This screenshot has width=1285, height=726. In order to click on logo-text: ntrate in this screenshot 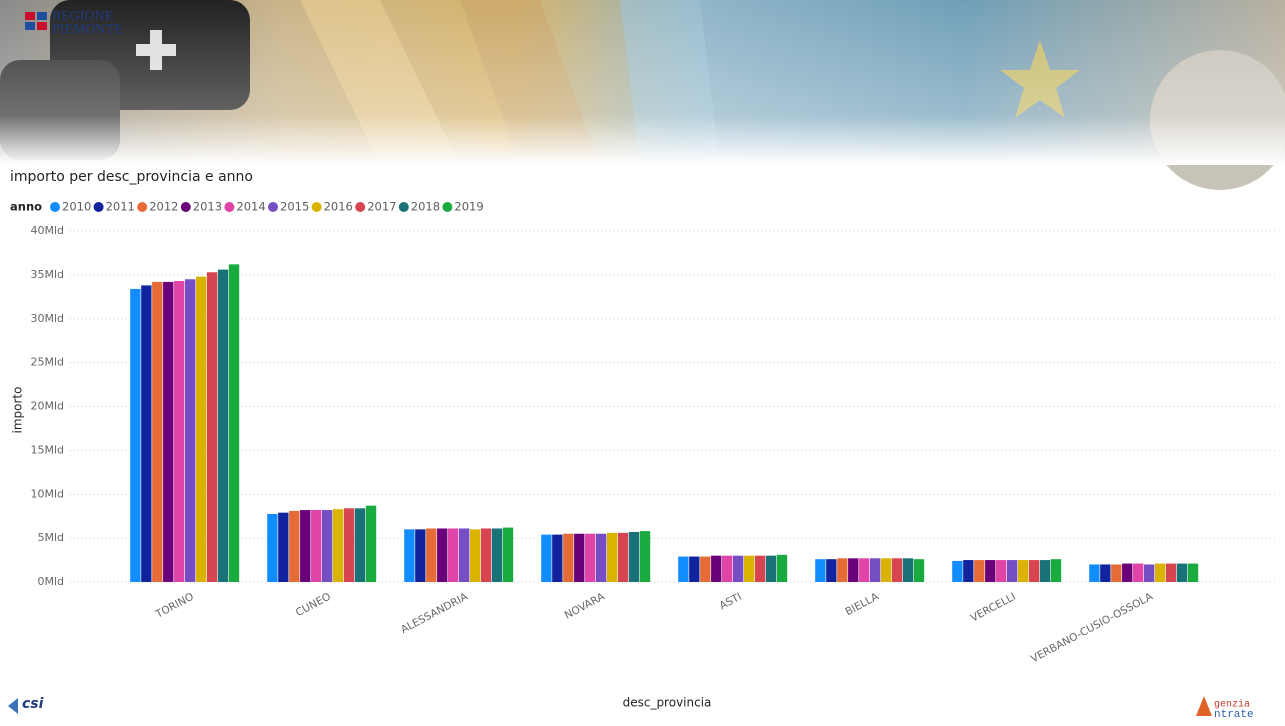, I will do `click(1234, 715)`.